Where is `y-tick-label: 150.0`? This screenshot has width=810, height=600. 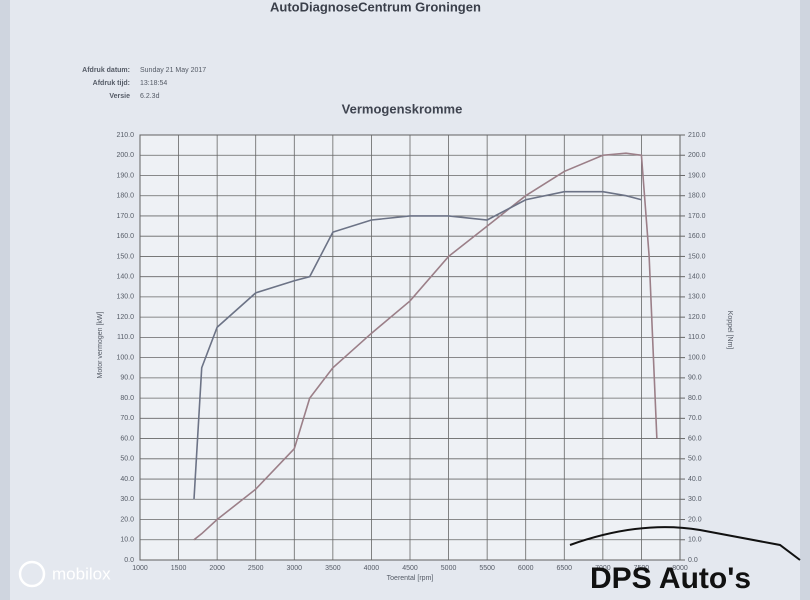
y-tick-label: 150.0 is located at coordinates (125, 256).